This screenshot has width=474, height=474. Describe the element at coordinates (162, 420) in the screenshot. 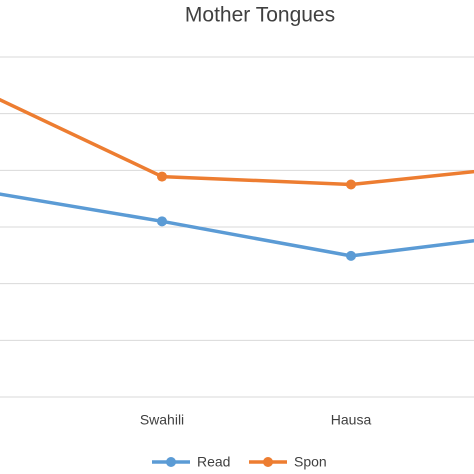

I see `x-tick-label: Swahili` at that location.